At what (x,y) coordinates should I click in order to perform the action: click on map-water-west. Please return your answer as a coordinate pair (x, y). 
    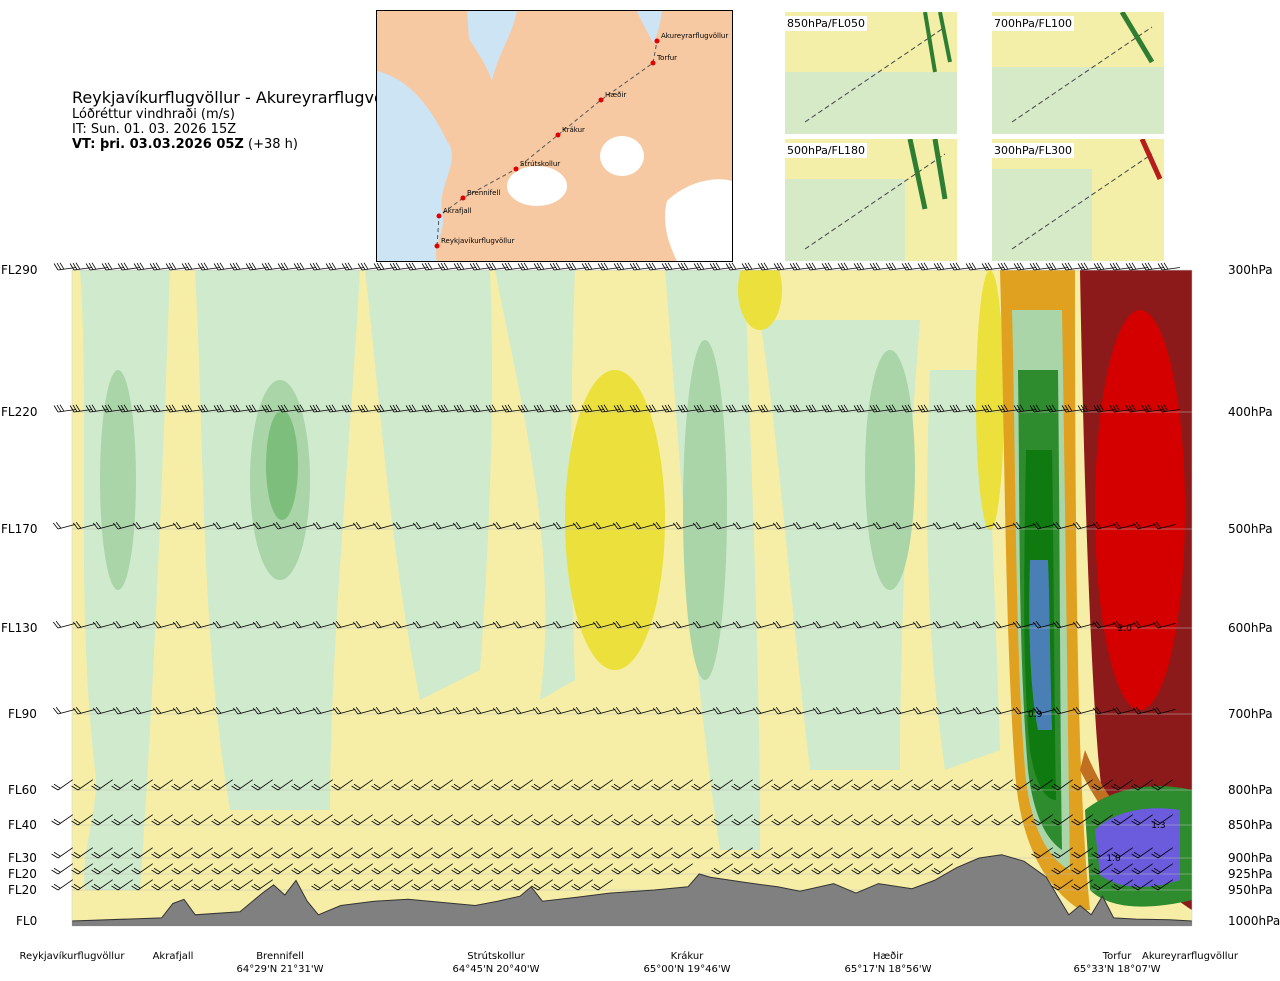
    Looking at the image, I should click on (414, 166).